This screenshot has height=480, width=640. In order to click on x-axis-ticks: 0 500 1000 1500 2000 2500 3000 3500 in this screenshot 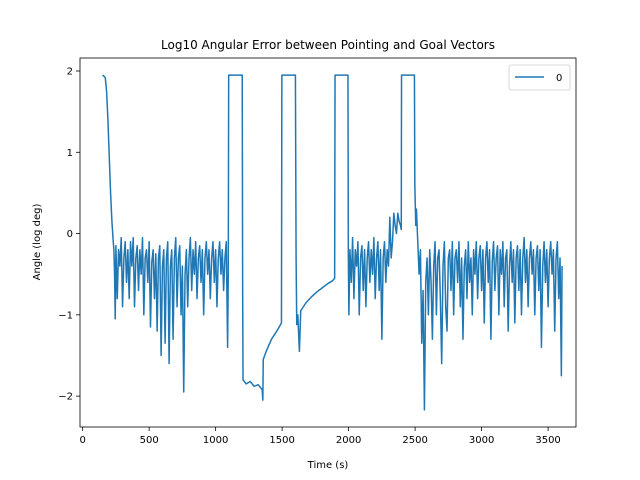, I will do `click(320, 436)`.